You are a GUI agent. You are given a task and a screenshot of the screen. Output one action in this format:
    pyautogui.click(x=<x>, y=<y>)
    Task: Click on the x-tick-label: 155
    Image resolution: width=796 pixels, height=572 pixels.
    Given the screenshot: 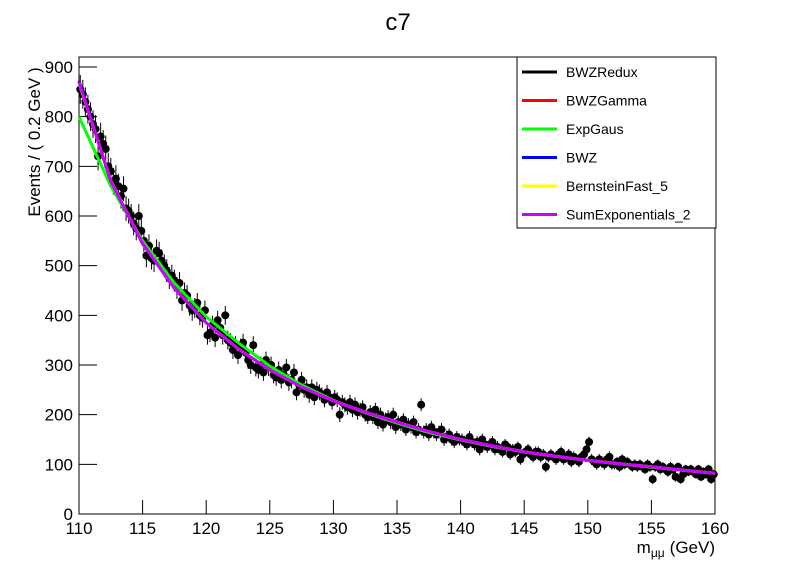 What is the action you would take?
    pyautogui.click(x=651, y=528)
    